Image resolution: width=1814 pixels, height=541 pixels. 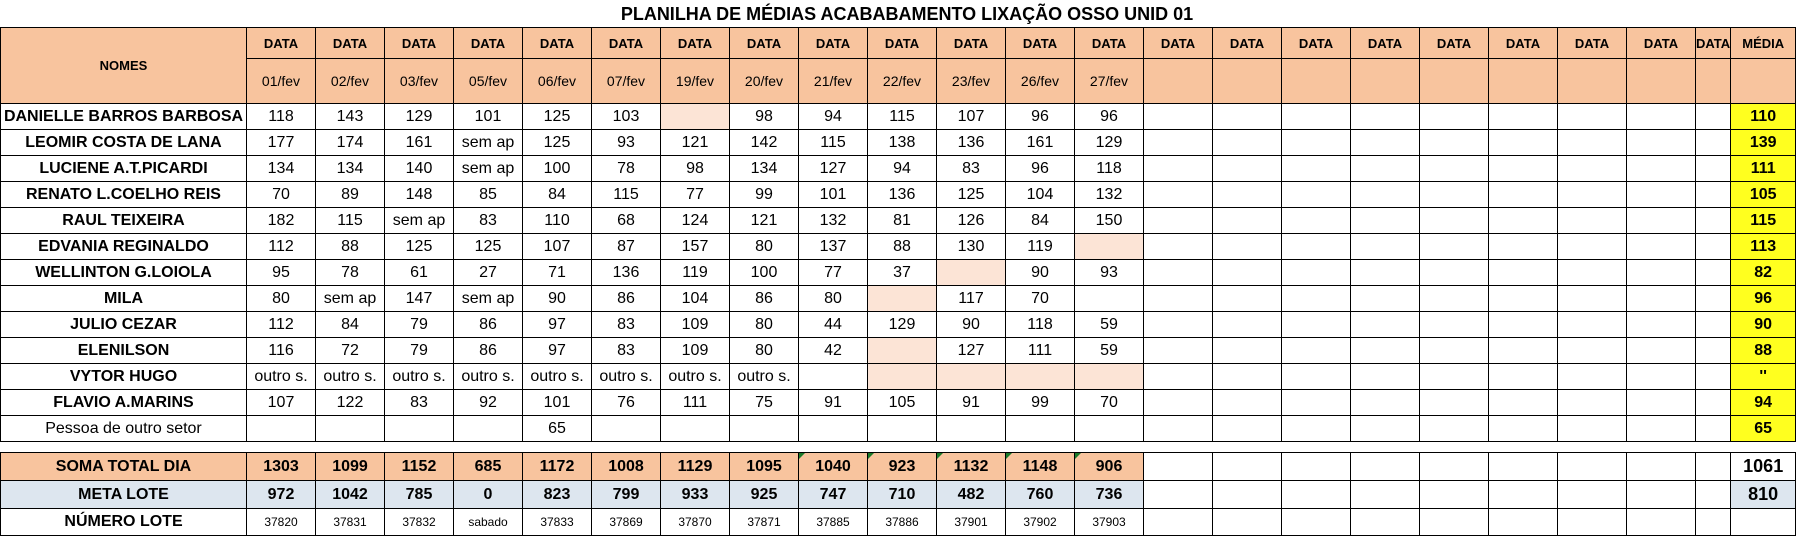 What do you see at coordinates (695, 194) in the screenshot?
I see `score-cell: 77` at bounding box center [695, 194].